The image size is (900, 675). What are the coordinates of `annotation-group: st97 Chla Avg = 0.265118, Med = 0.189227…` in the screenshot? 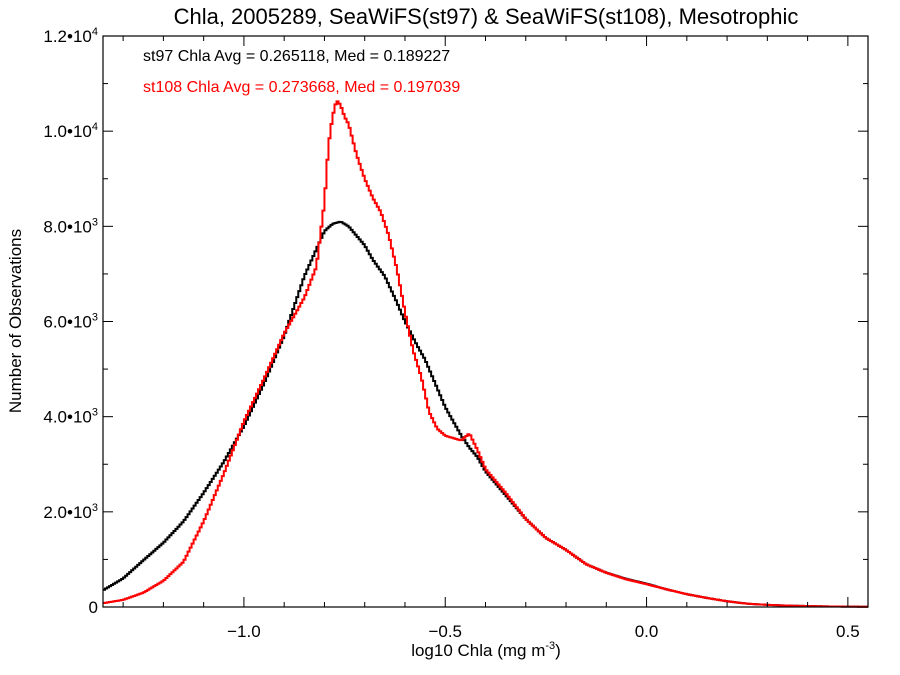 It's located at (301, 72).